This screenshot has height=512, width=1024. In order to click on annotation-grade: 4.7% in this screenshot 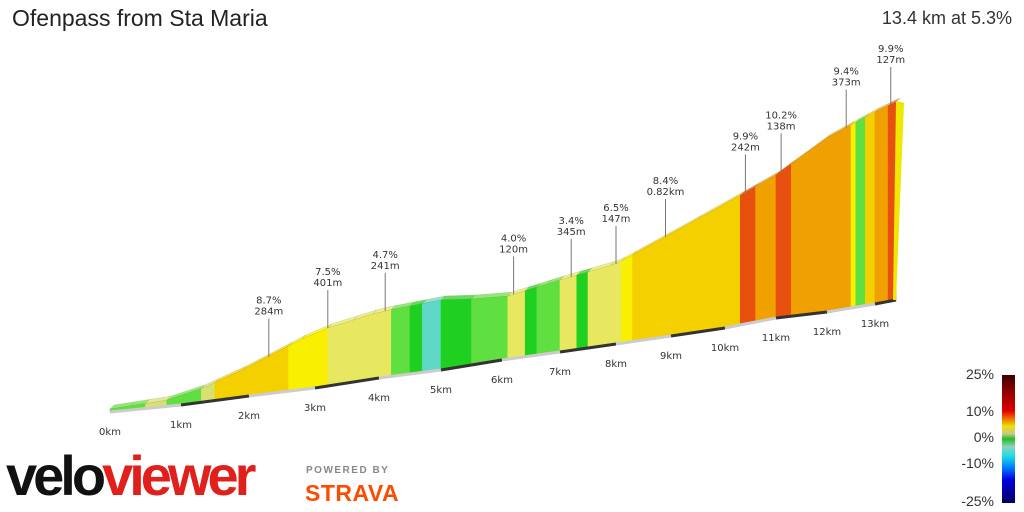, I will do `click(384, 255)`.